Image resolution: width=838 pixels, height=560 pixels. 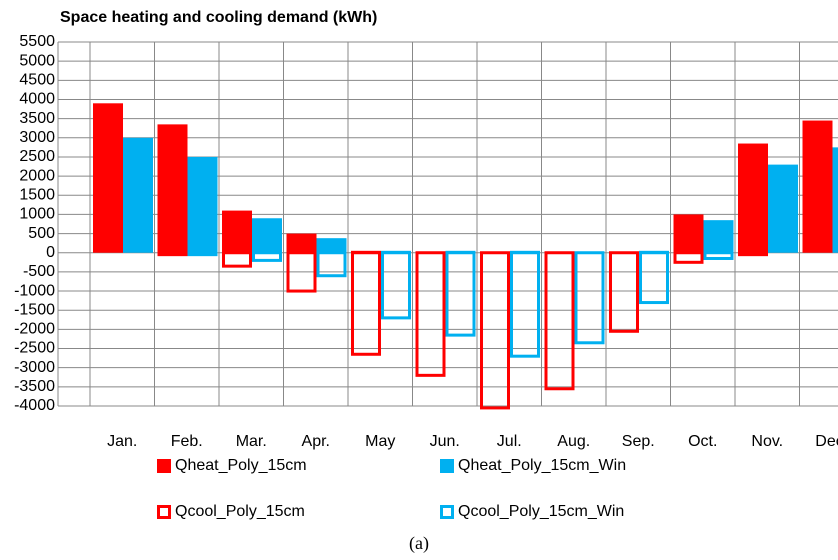 I want to click on x-tick-label: Dec., so click(x=826, y=441).